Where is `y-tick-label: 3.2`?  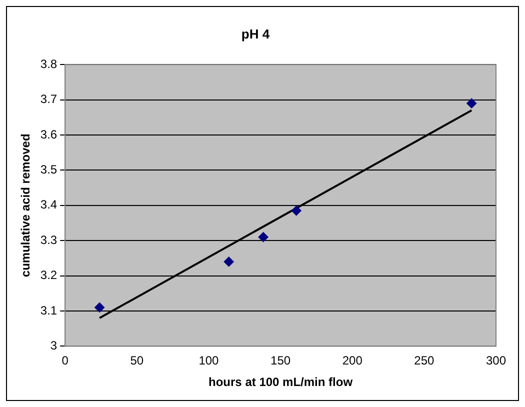
y-tick-label: 3.2 is located at coordinates (49, 275).